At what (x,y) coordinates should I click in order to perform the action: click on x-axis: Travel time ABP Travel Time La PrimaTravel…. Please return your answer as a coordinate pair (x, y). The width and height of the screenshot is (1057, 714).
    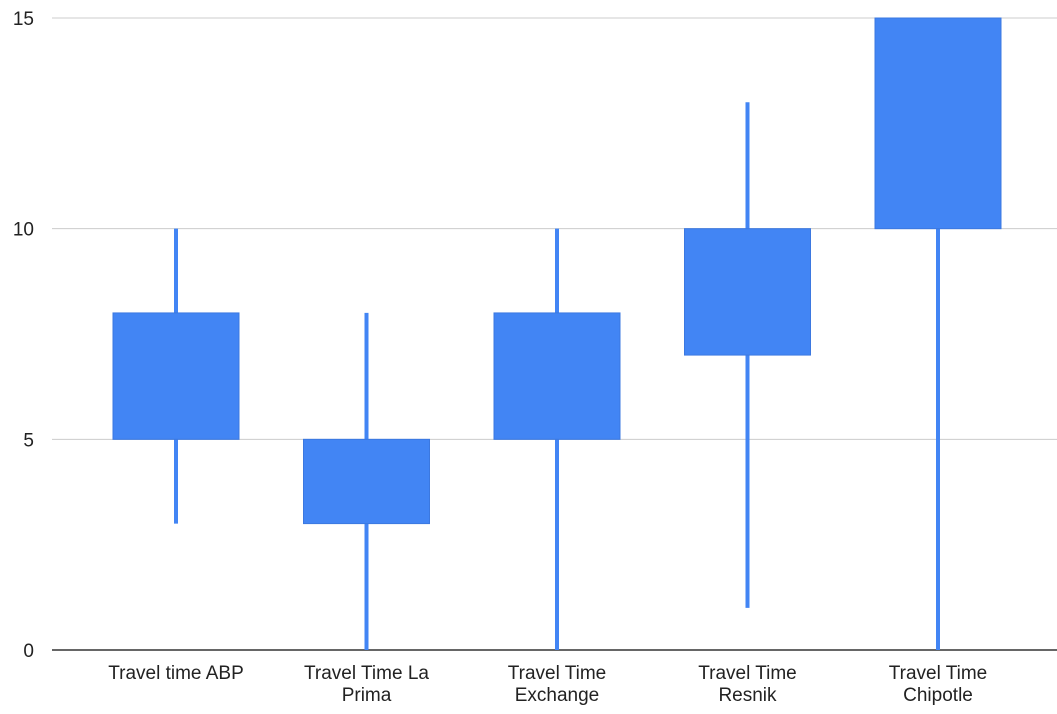
    Looking at the image, I should click on (547, 684).